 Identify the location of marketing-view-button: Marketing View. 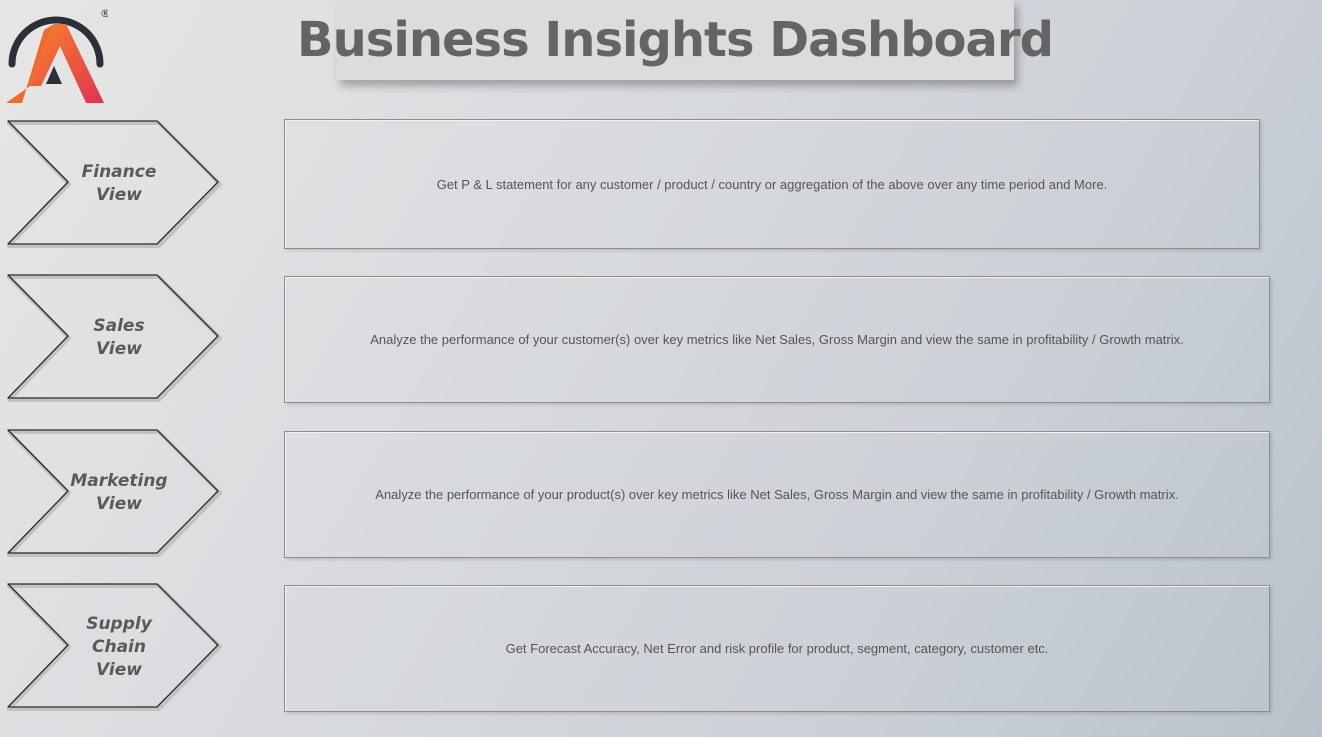
(114, 493).